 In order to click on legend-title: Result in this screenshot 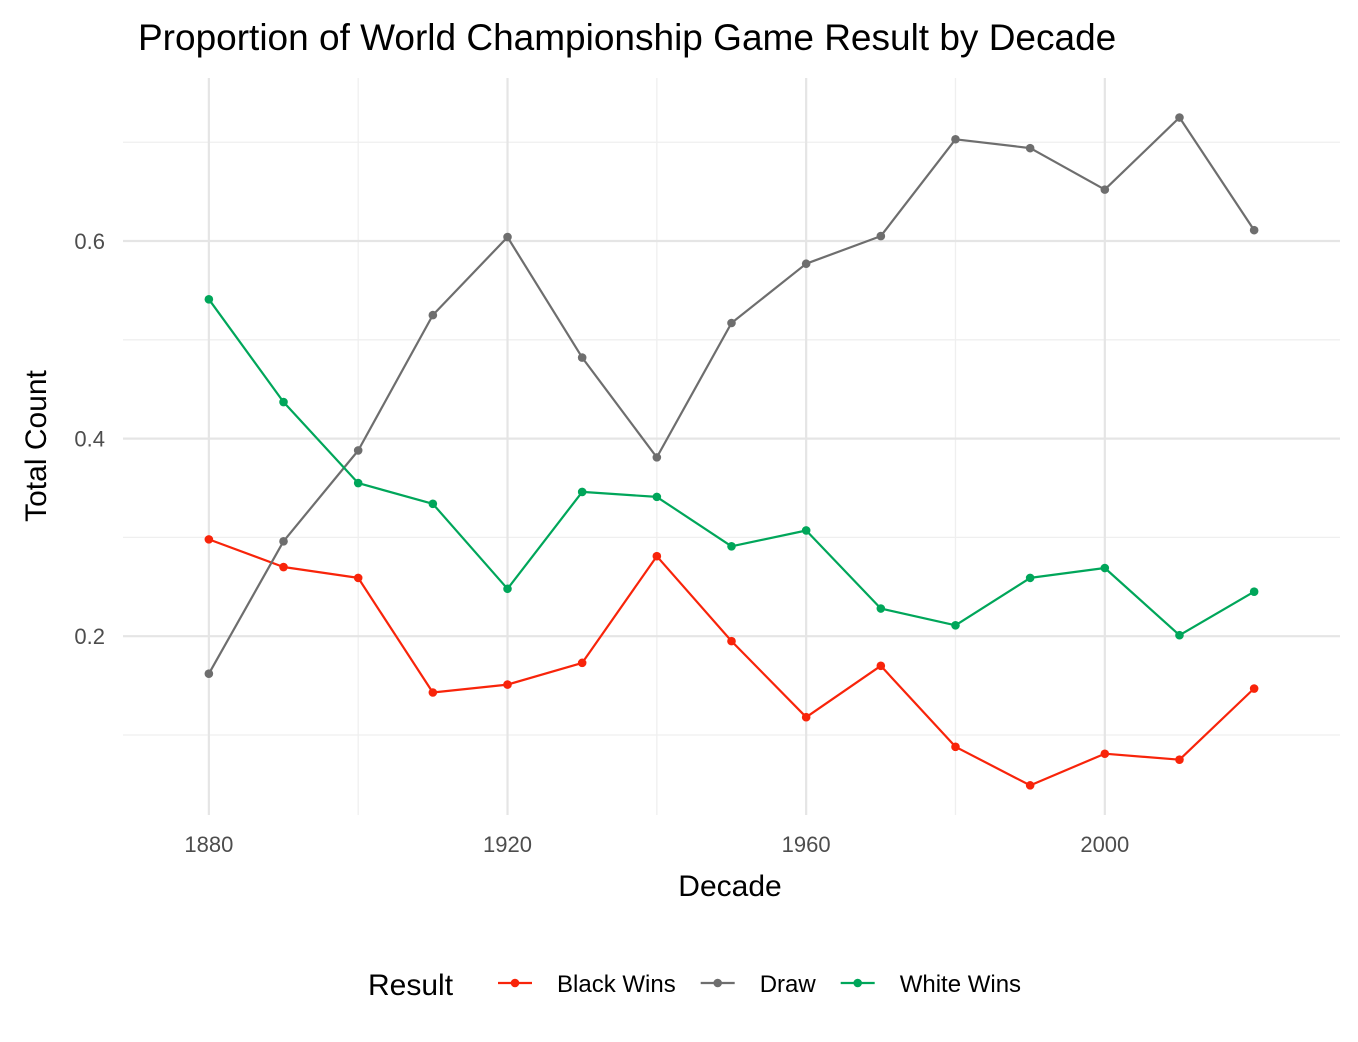, I will do `click(411, 985)`.